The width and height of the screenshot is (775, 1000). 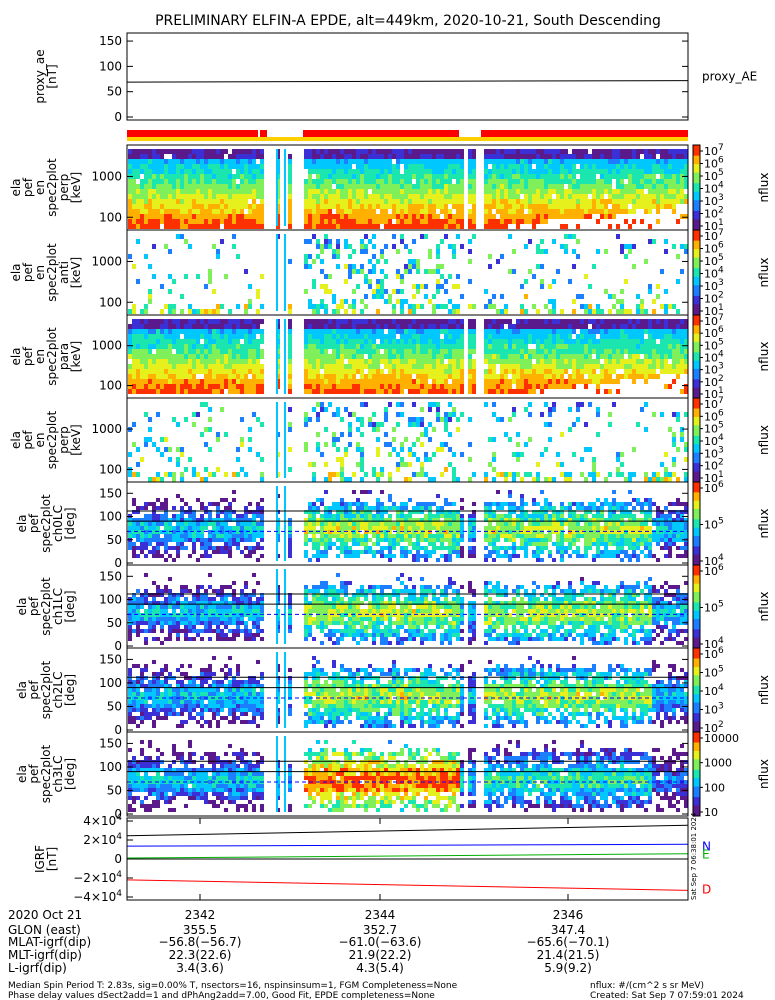 I want to click on panel-ylabel: elapefenspec2plotanti[keV], so click(x=46, y=272).